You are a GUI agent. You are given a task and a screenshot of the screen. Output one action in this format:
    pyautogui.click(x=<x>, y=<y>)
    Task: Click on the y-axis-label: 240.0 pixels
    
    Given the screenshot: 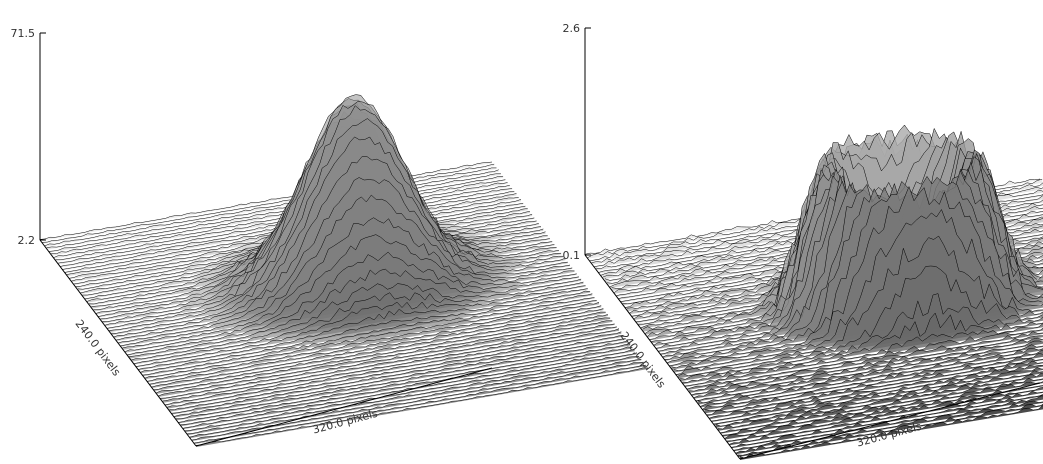 What is the action you would take?
    pyautogui.click(x=98, y=347)
    